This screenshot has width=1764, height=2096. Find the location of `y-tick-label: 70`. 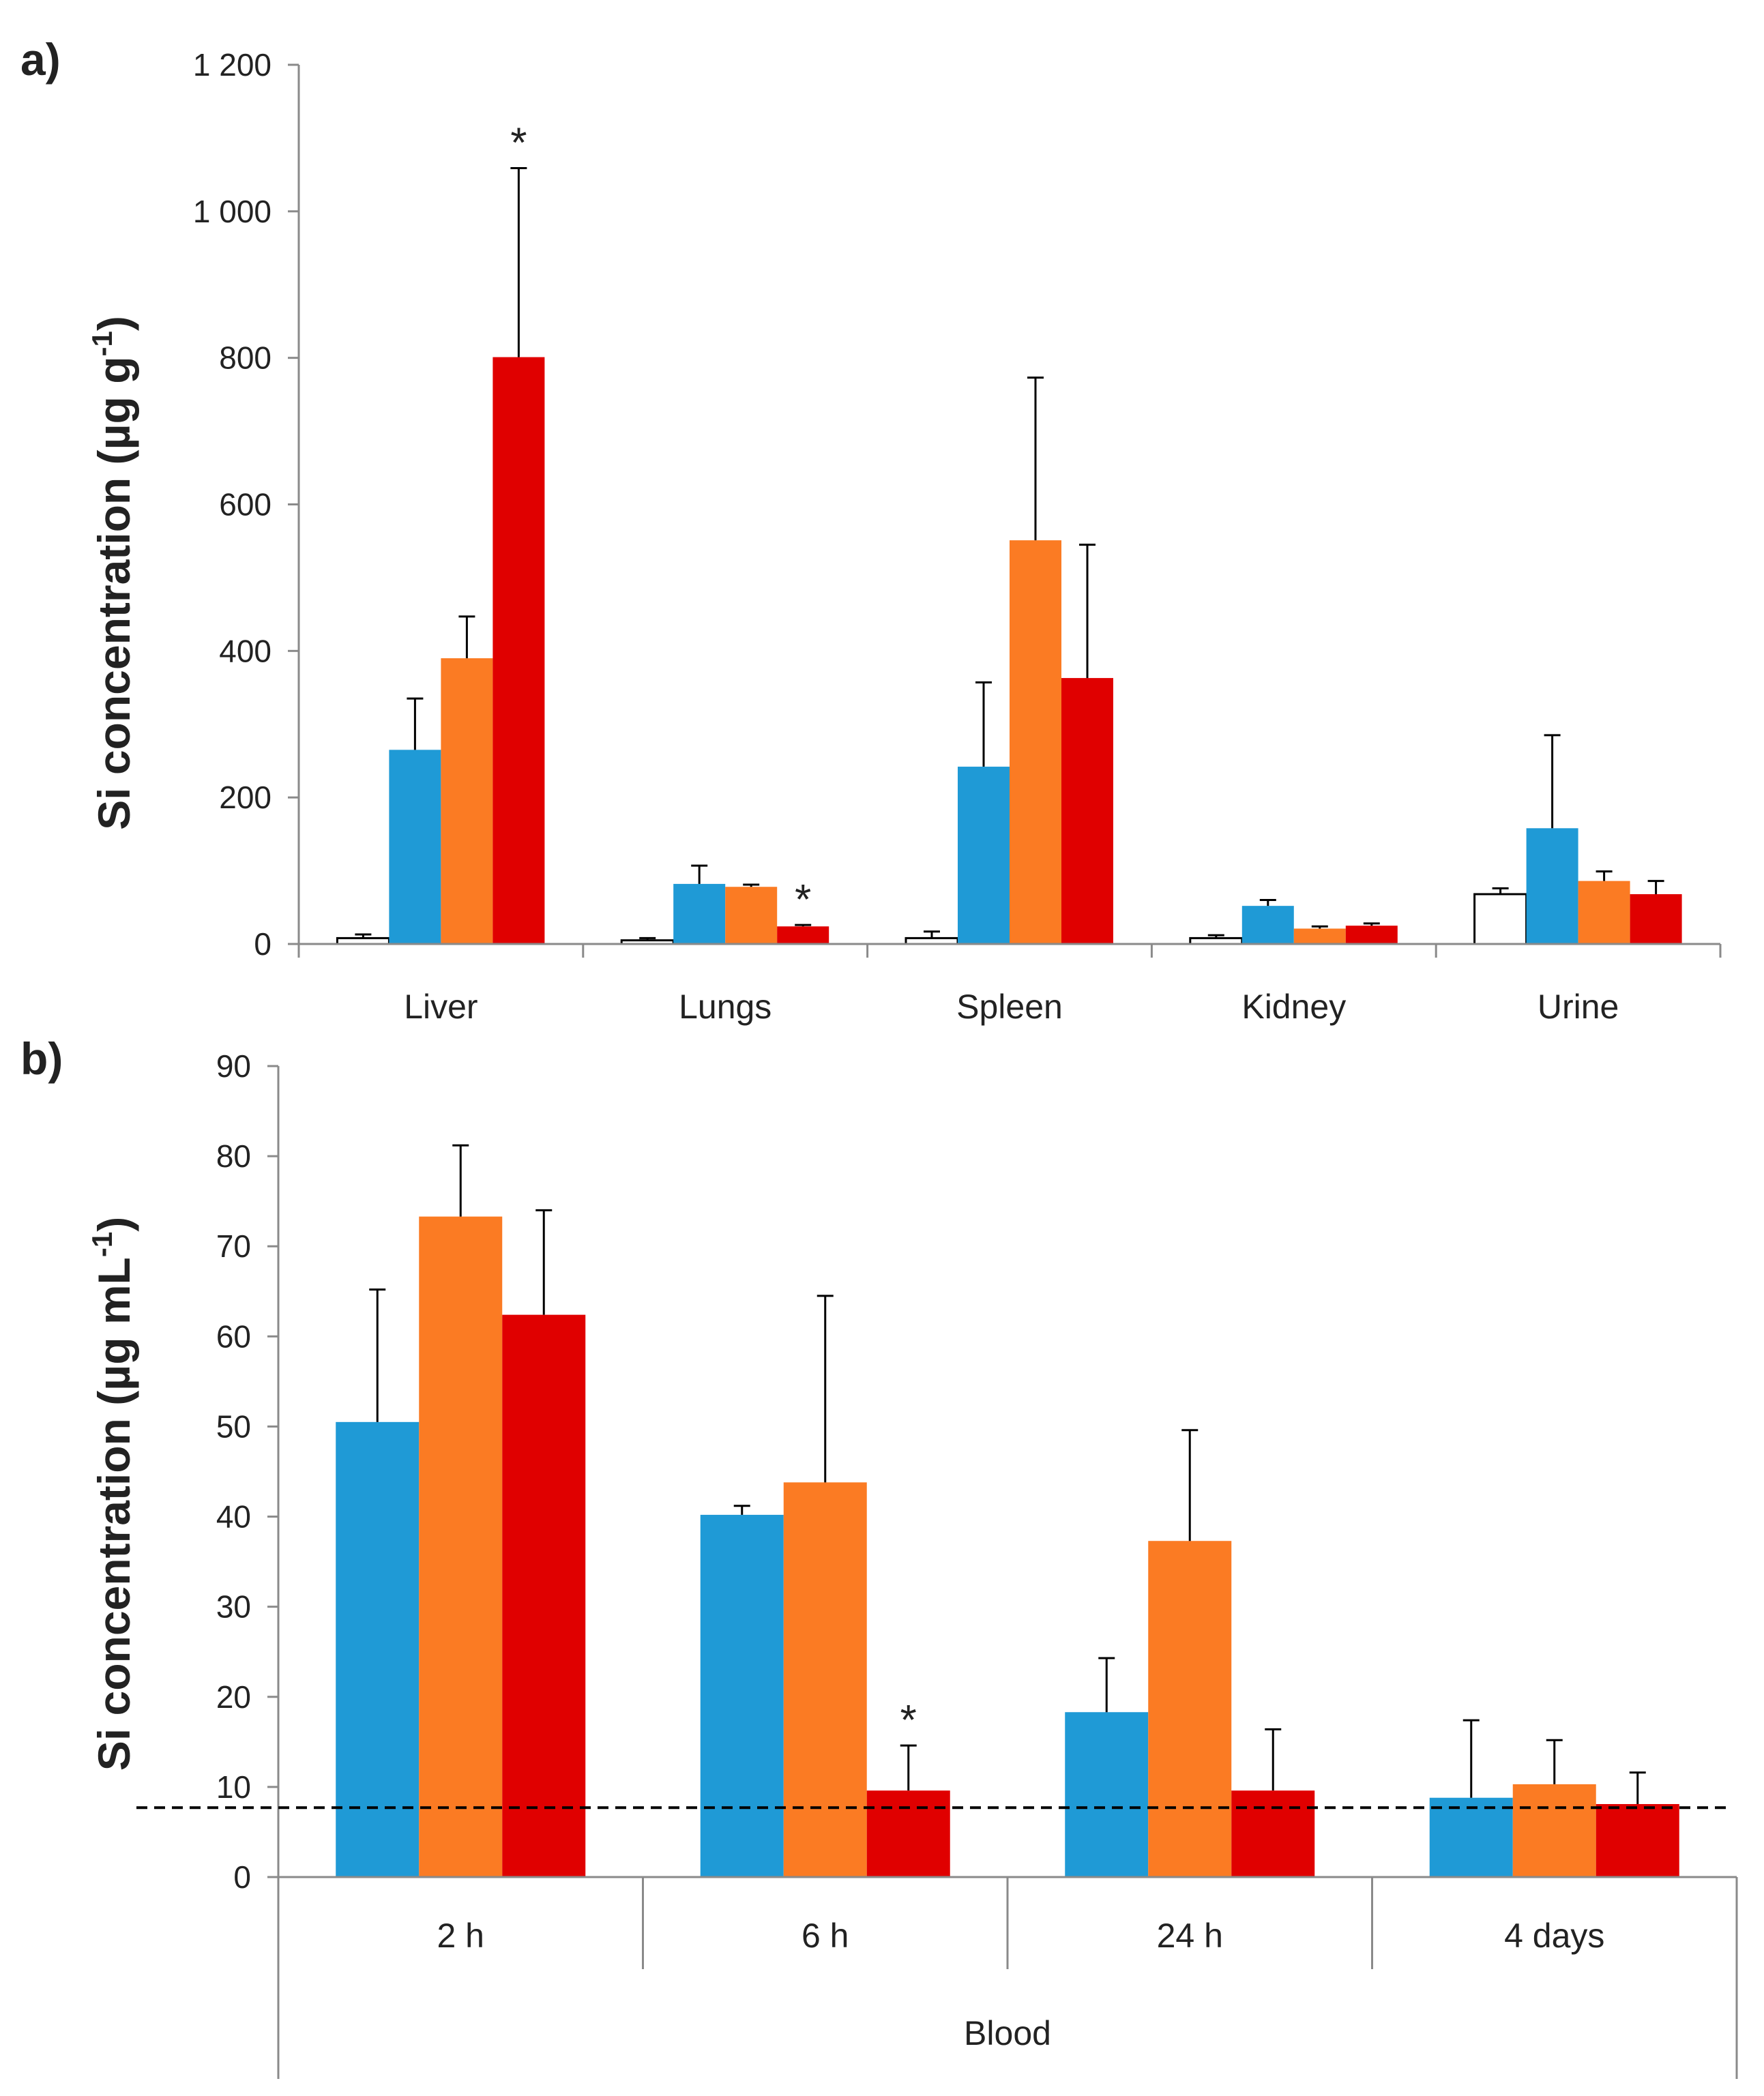

y-tick-label: 70 is located at coordinates (233, 1246).